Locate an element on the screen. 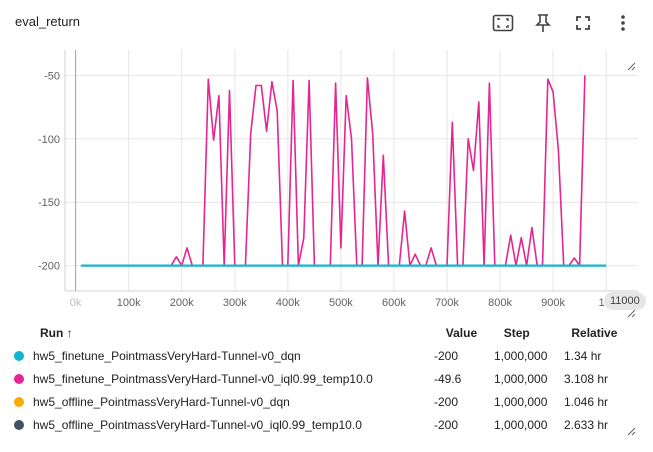 The height and width of the screenshot is (452, 653). fit-domain-button is located at coordinates (503, 23).